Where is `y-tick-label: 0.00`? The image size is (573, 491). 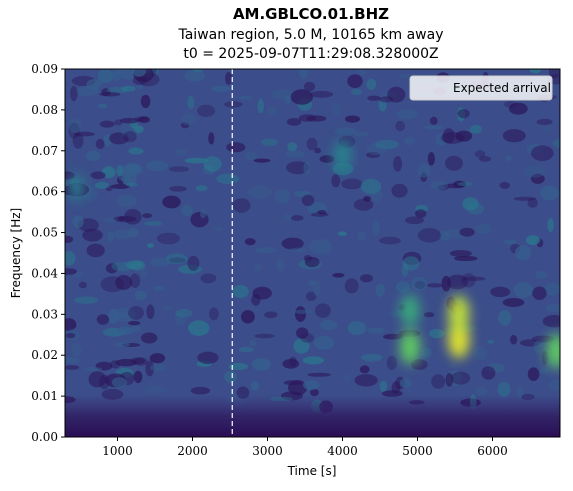
y-tick-label: 0.00 is located at coordinates (44, 437).